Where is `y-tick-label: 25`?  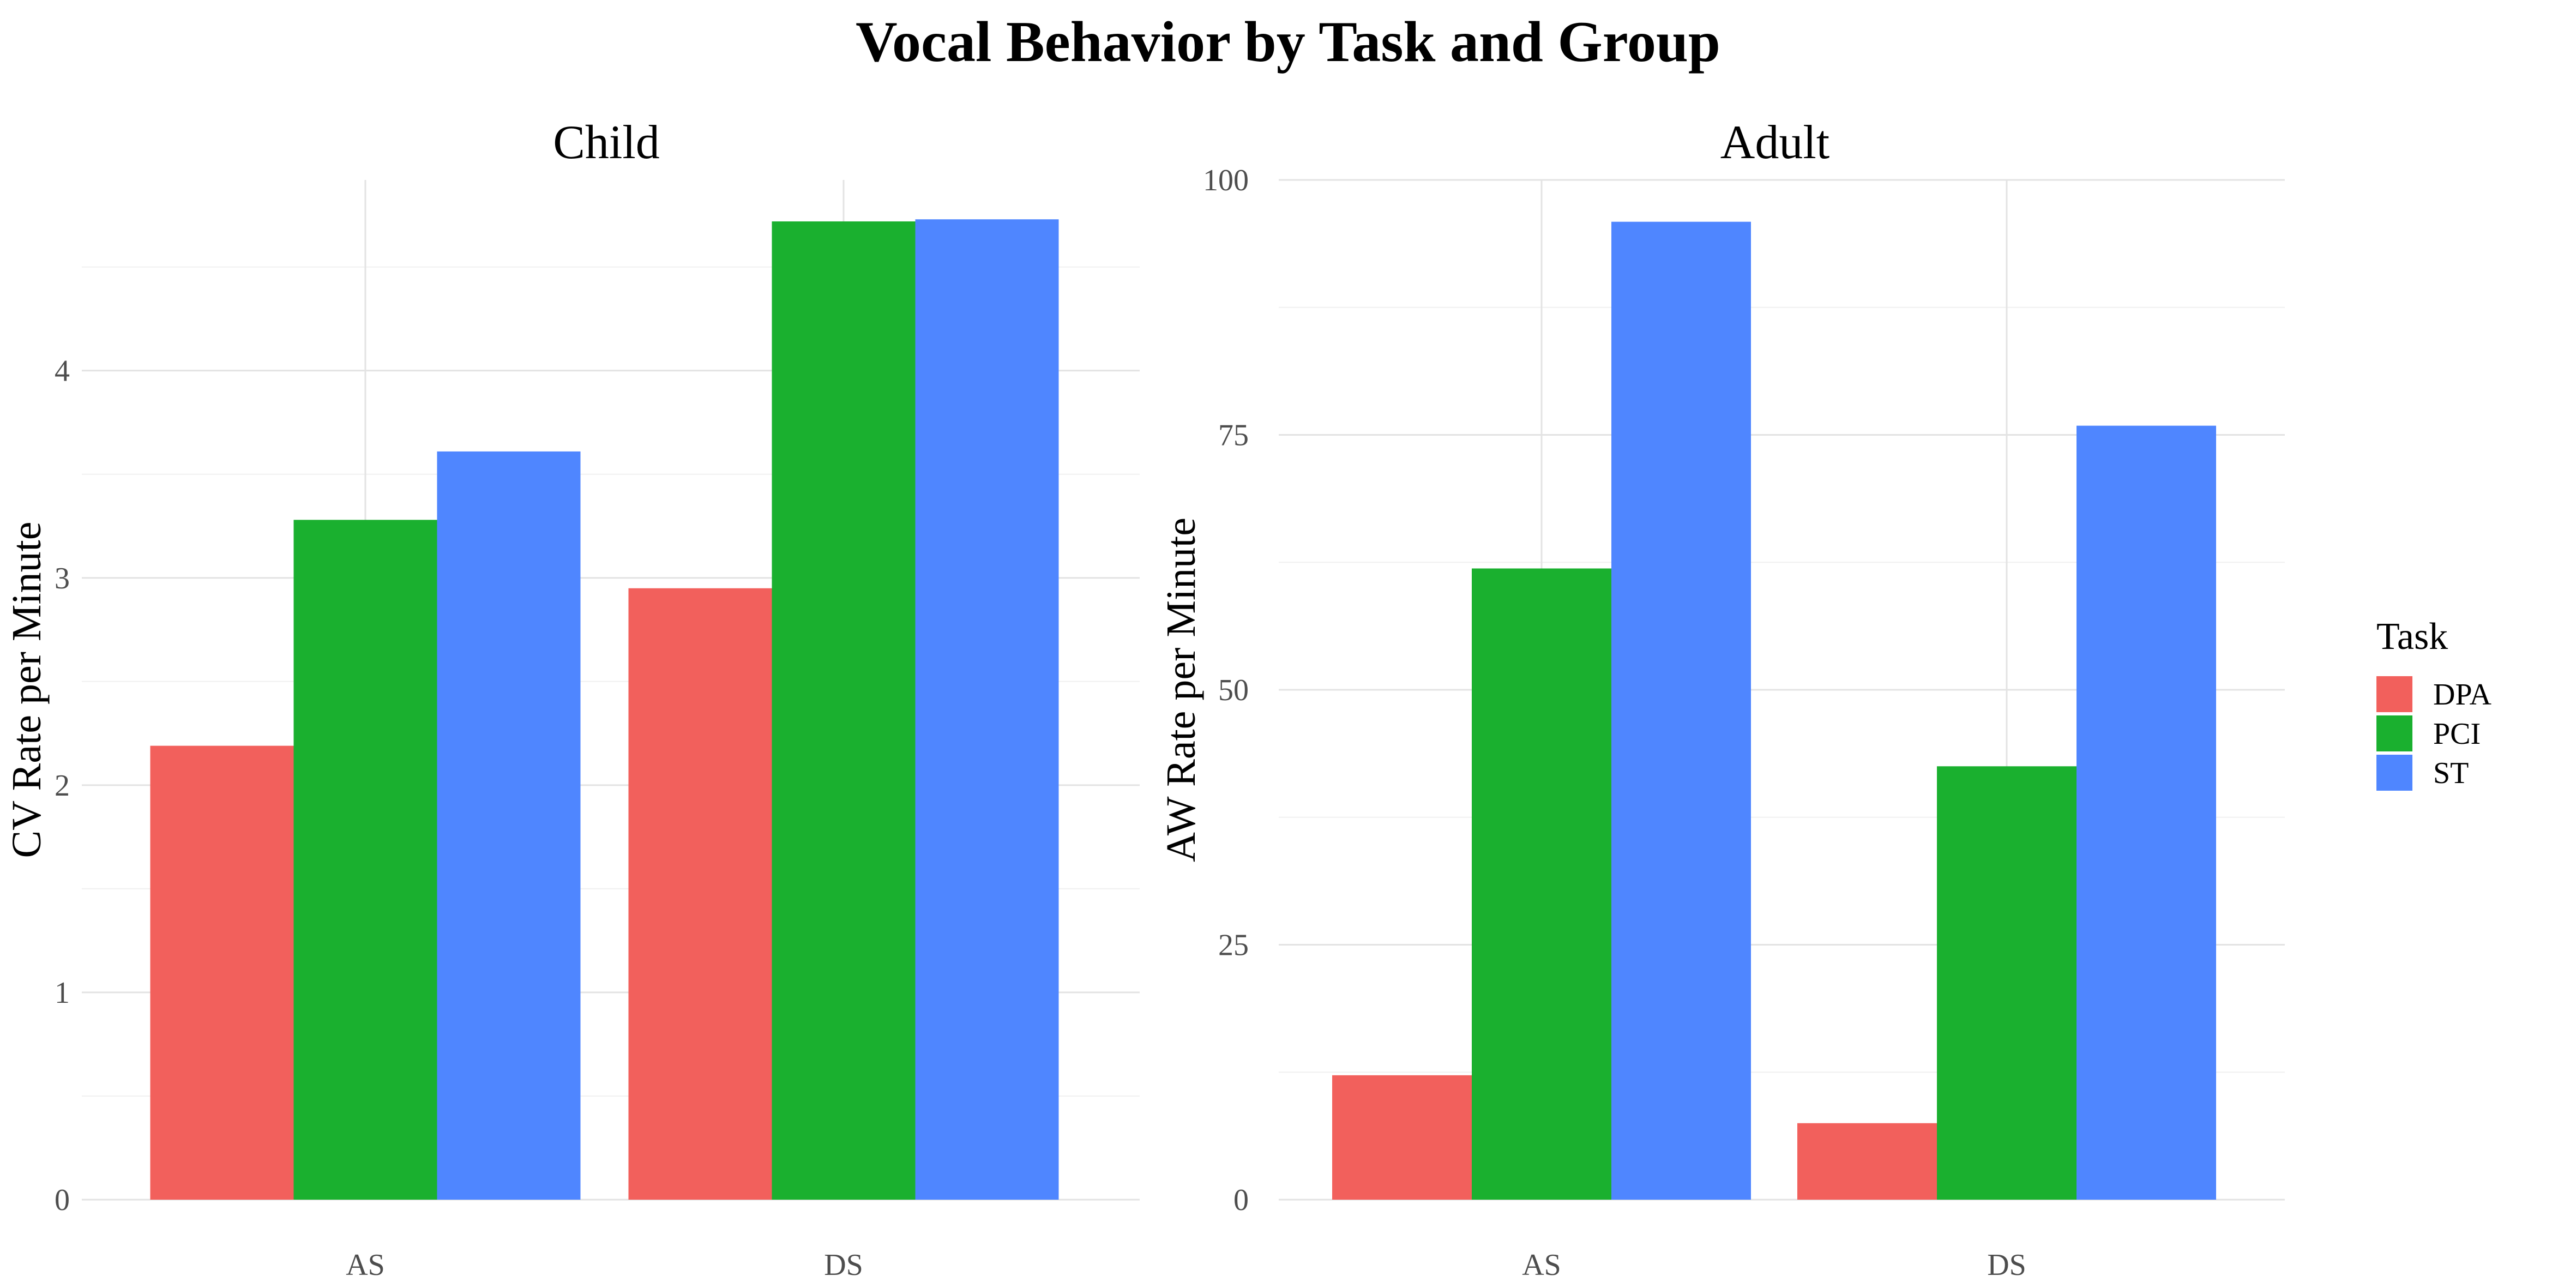 y-tick-label: 25 is located at coordinates (1233, 945).